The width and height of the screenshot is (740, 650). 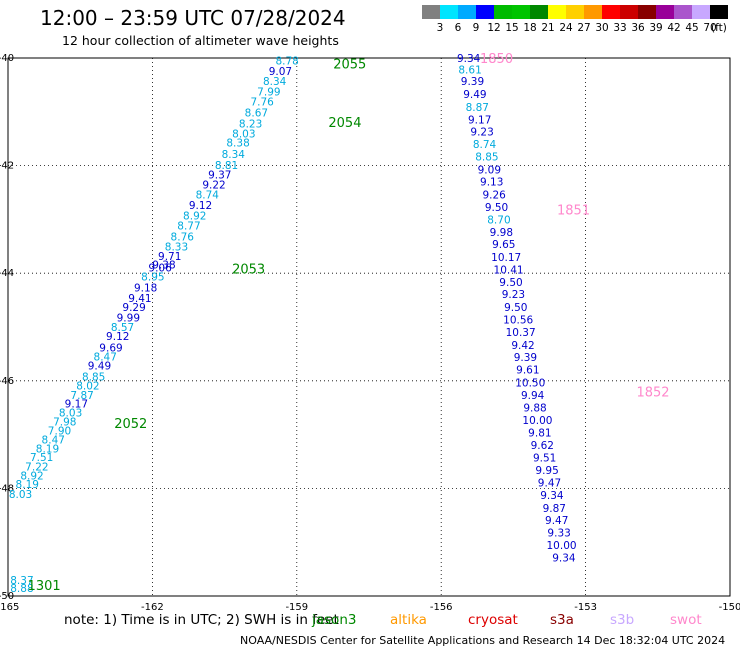 What do you see at coordinates (477, 108) in the screenshot?
I see `swh-value-label: 8.87` at bounding box center [477, 108].